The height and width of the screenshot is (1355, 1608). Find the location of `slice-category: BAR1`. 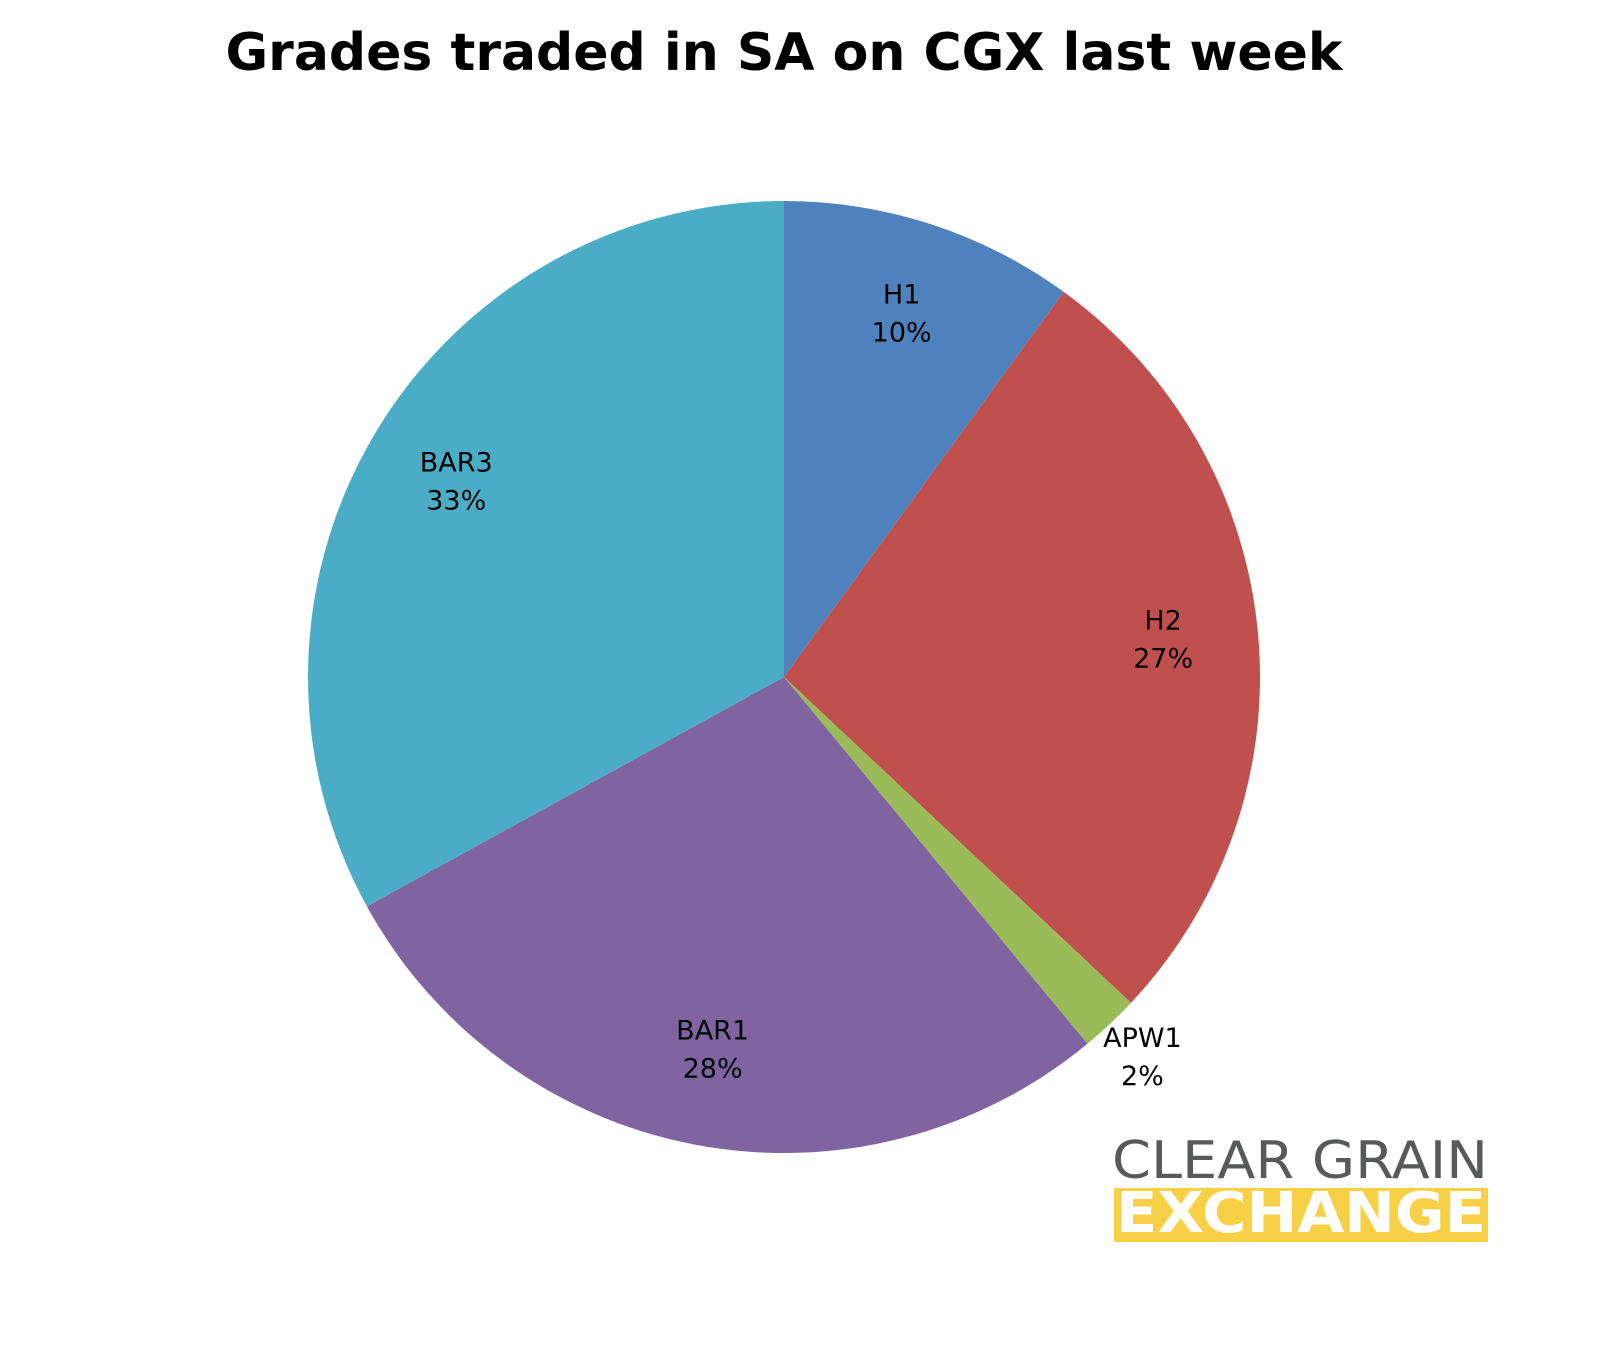

slice-category: BAR1 is located at coordinates (712, 1031).